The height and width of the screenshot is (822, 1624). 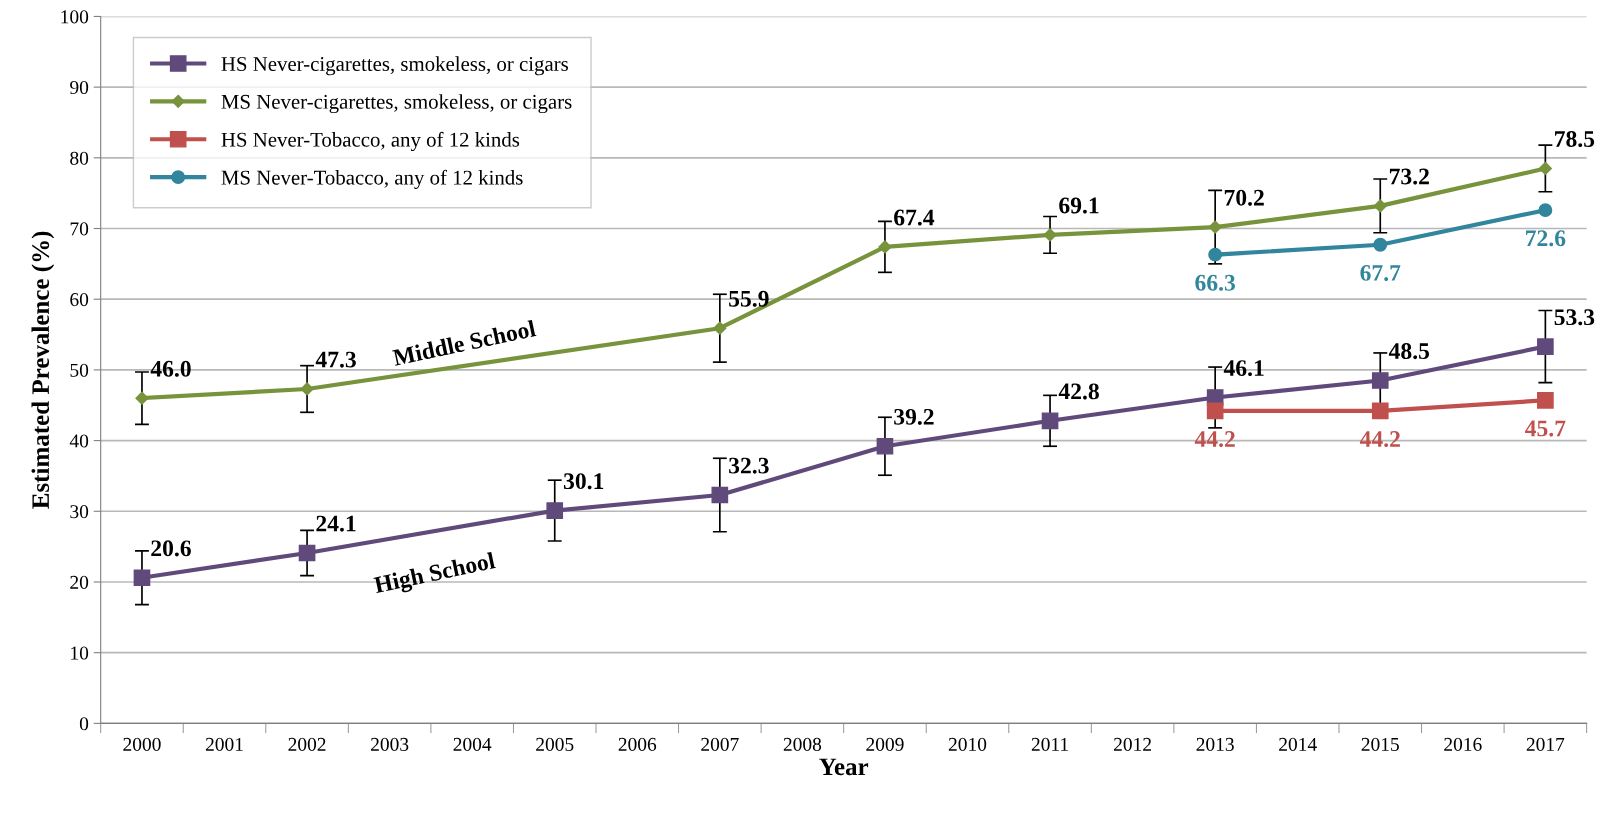 What do you see at coordinates (967, 744) in the screenshot?
I see `x-tick-label: 2010` at bounding box center [967, 744].